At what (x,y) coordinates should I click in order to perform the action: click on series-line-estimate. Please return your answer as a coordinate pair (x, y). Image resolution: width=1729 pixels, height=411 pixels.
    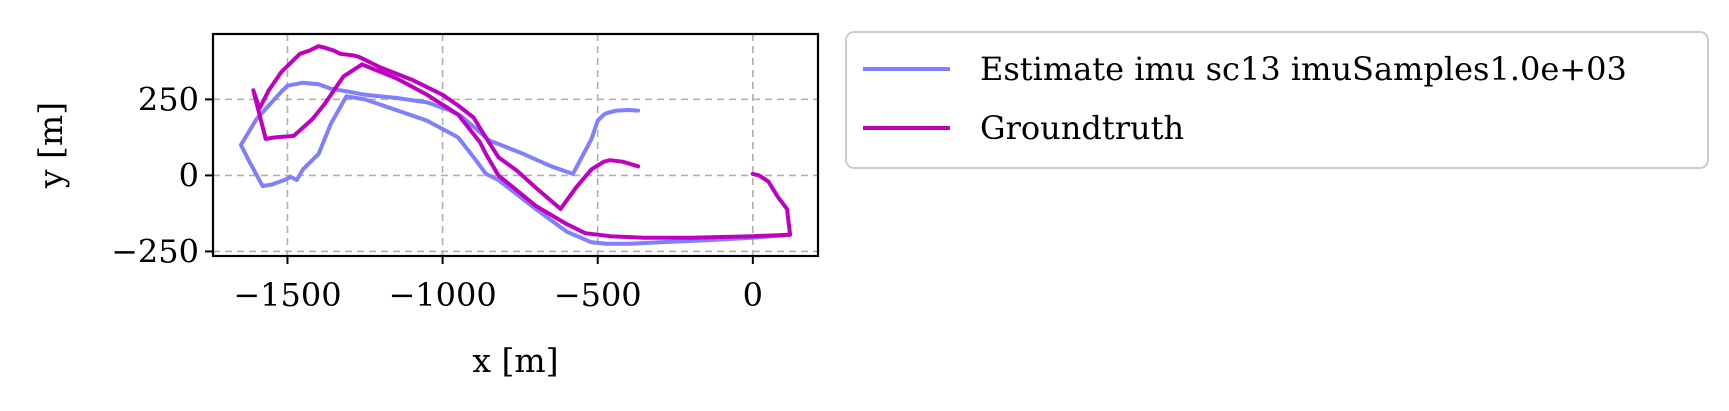
    Looking at the image, I should click on (515, 163).